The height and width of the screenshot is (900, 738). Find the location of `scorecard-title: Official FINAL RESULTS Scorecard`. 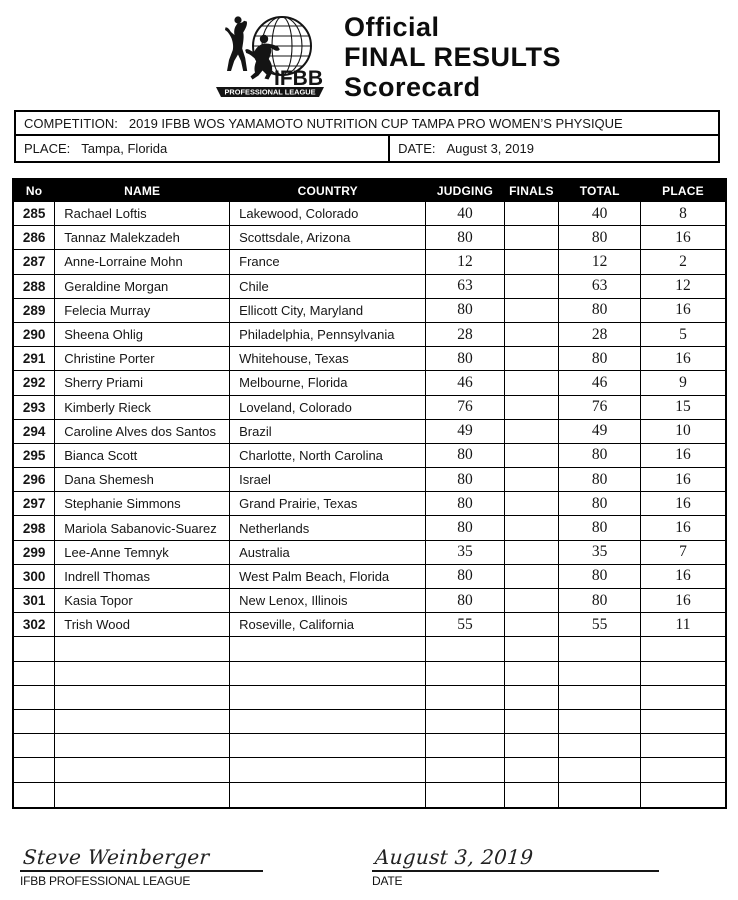

scorecard-title: Official FINAL RESULTS Scorecard is located at coordinates (452, 55).